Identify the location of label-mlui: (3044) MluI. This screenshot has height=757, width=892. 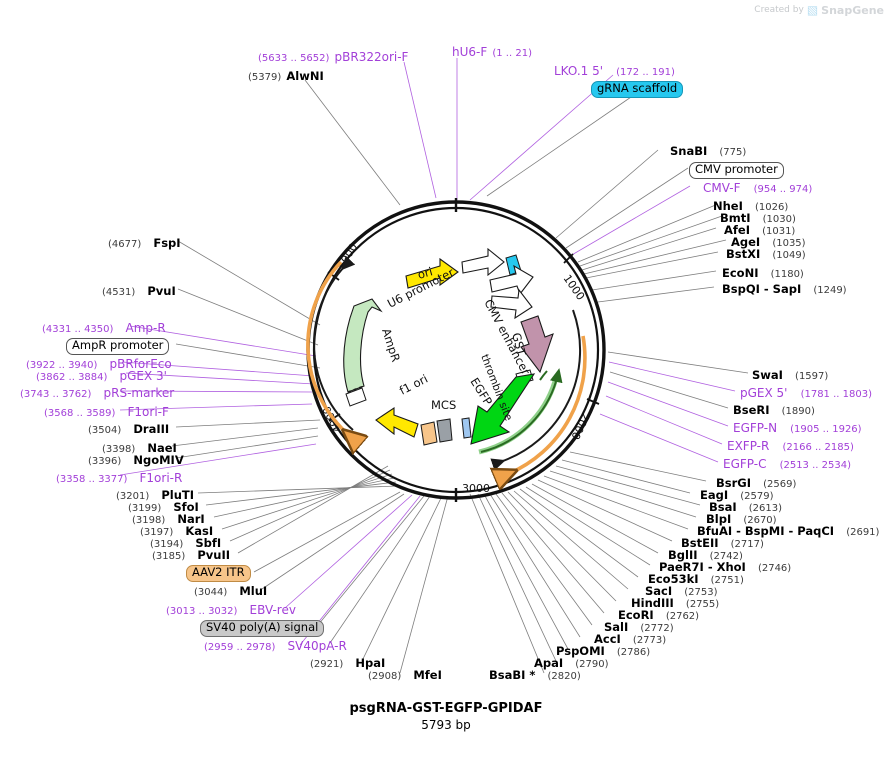
(230, 590).